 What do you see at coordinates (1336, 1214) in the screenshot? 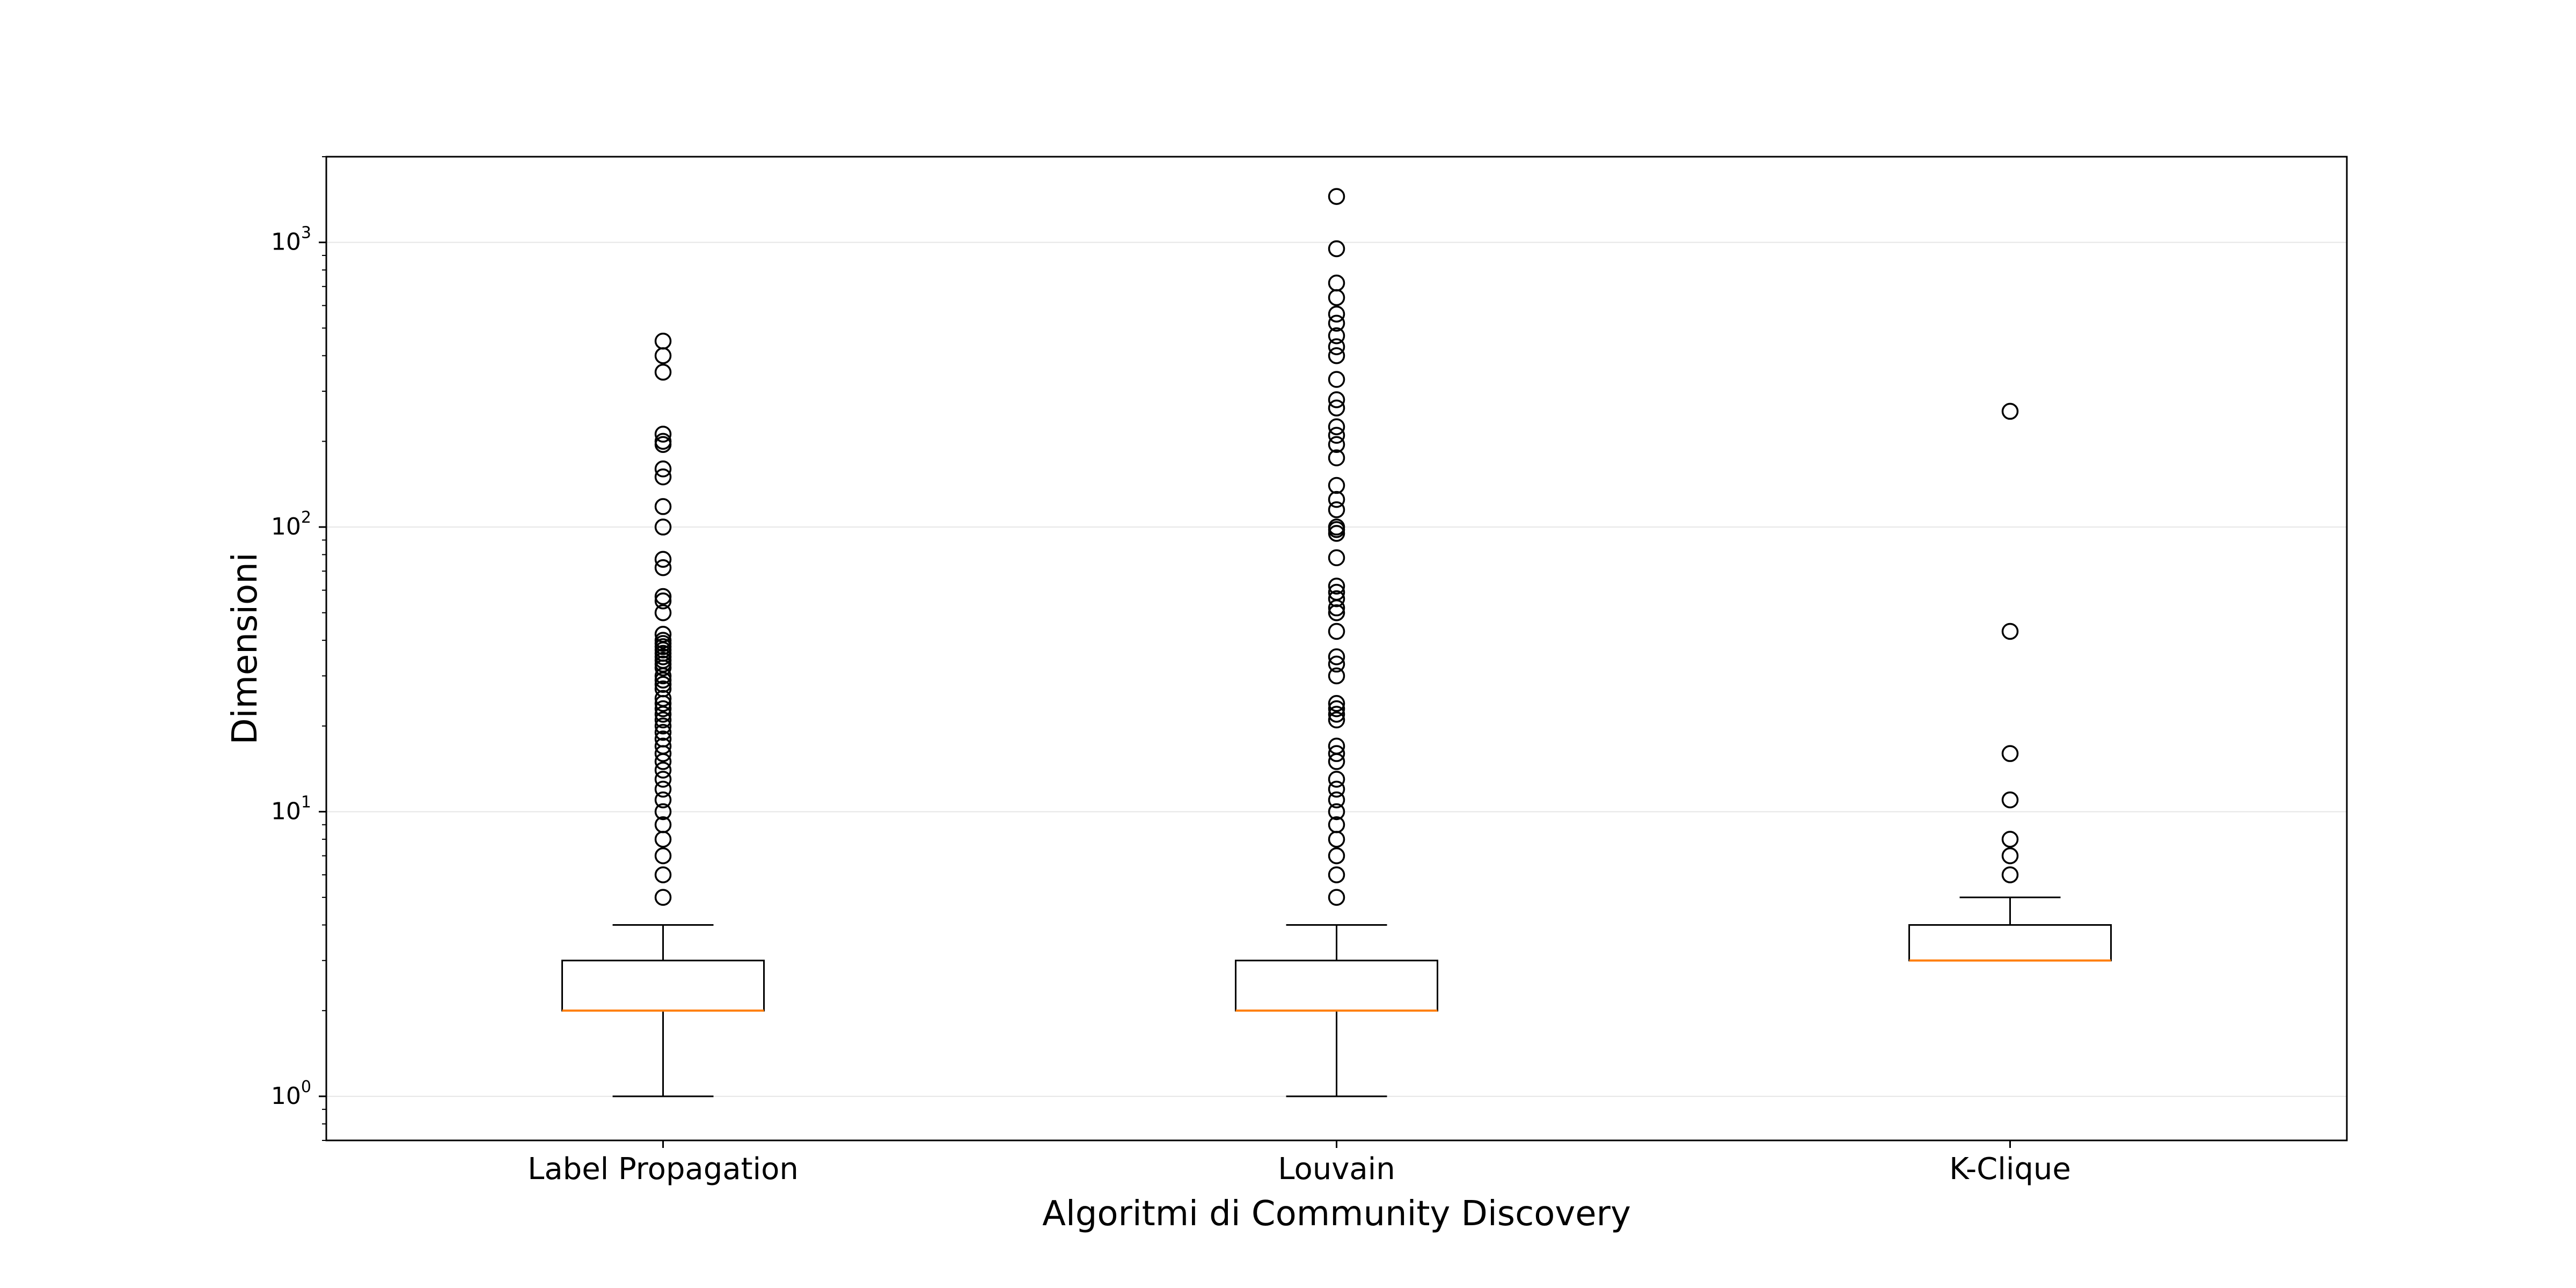
I see `x-axis-label: Algoritmi di Community Discovery` at bounding box center [1336, 1214].